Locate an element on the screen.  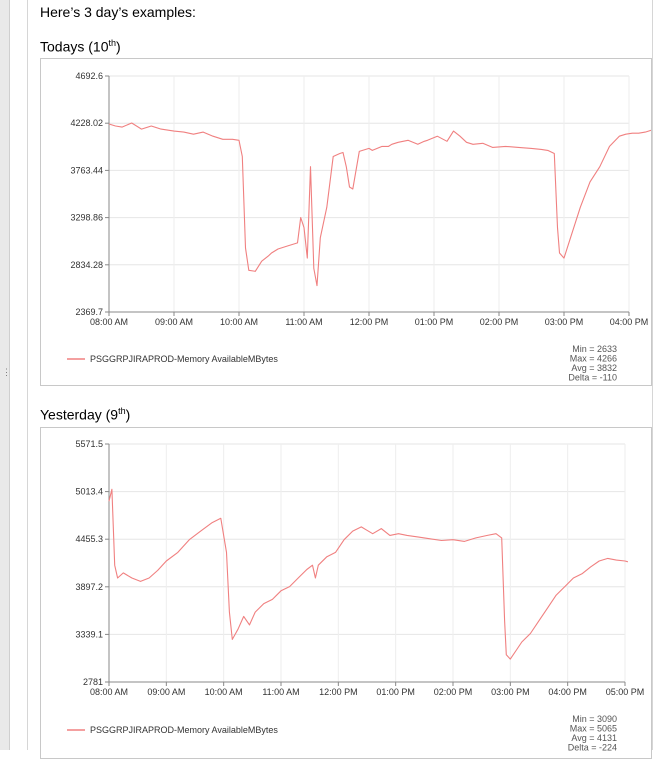
today-heading: Todays (10th) is located at coordinates (80, 46).